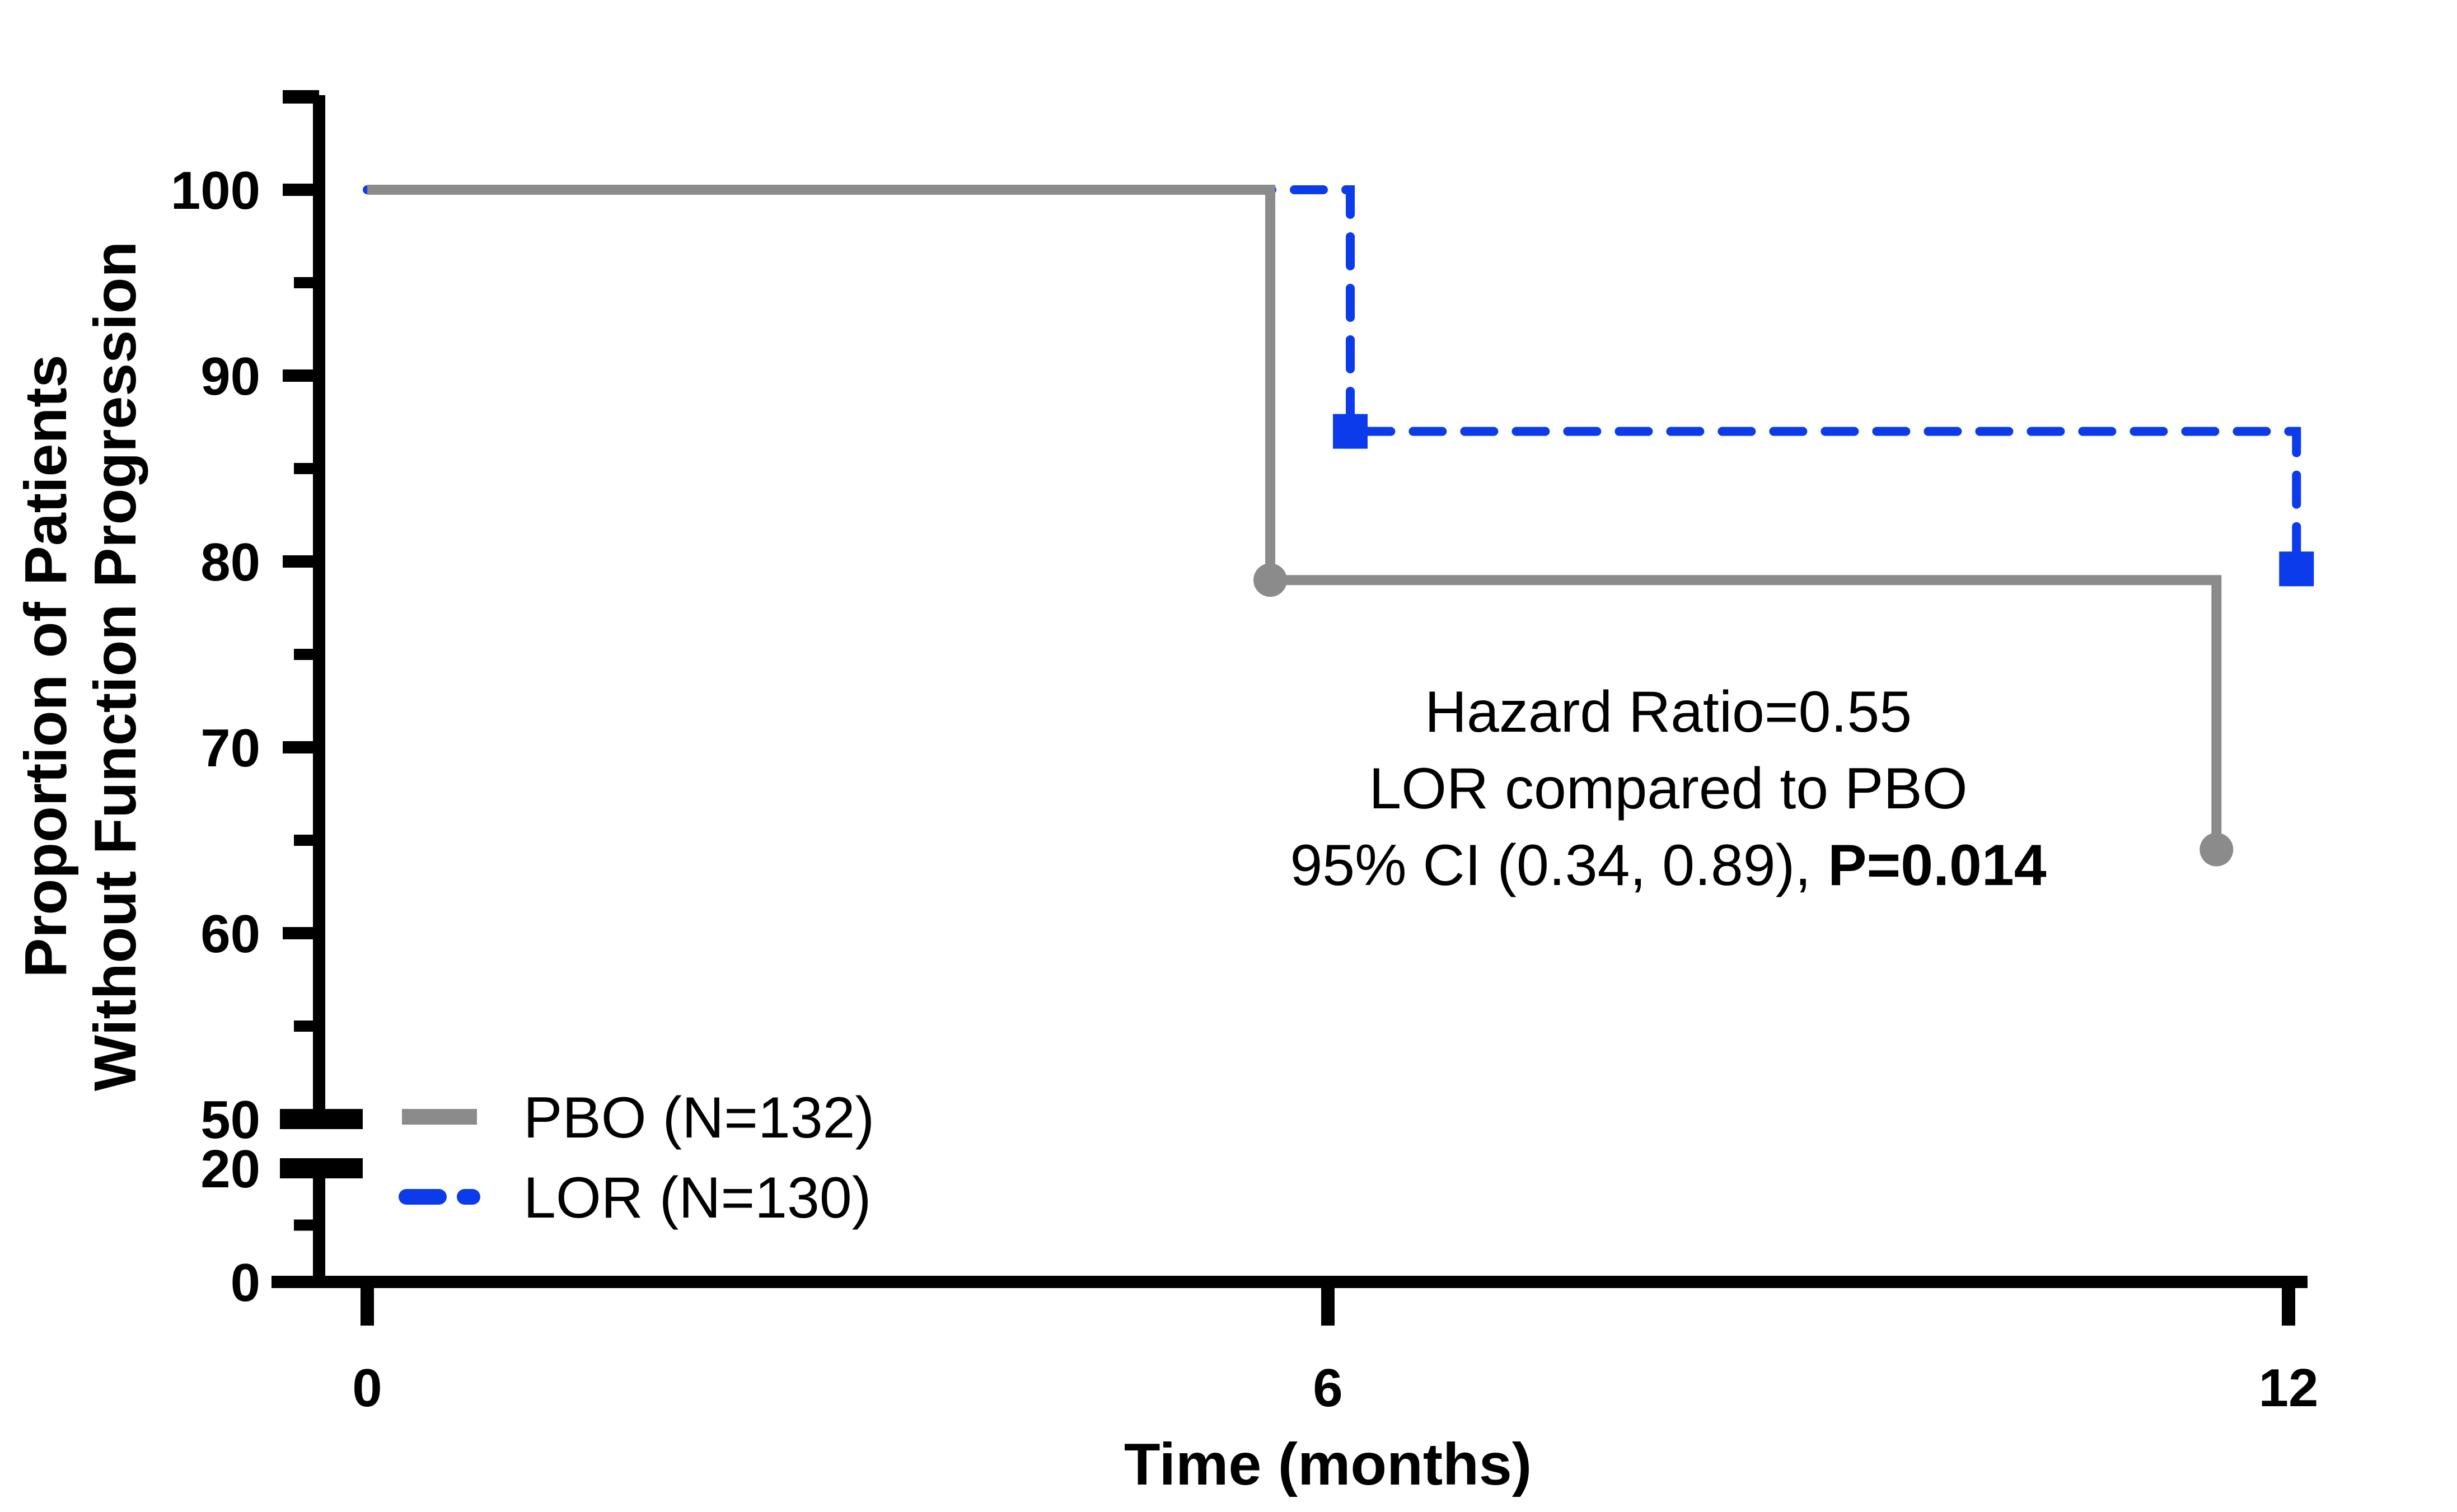  I want to click on y-tick-label-100: 100, so click(216, 191).